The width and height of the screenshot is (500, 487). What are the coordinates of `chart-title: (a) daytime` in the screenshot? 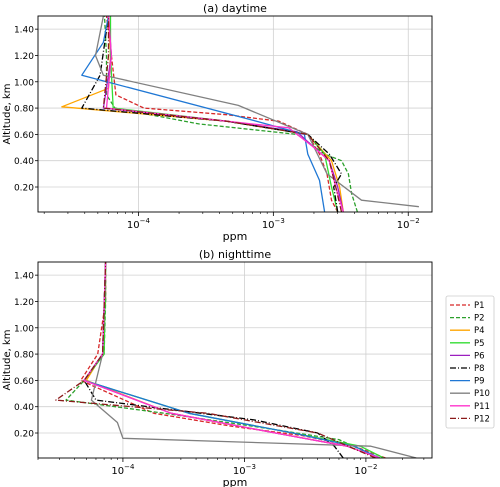 It's located at (235, 8).